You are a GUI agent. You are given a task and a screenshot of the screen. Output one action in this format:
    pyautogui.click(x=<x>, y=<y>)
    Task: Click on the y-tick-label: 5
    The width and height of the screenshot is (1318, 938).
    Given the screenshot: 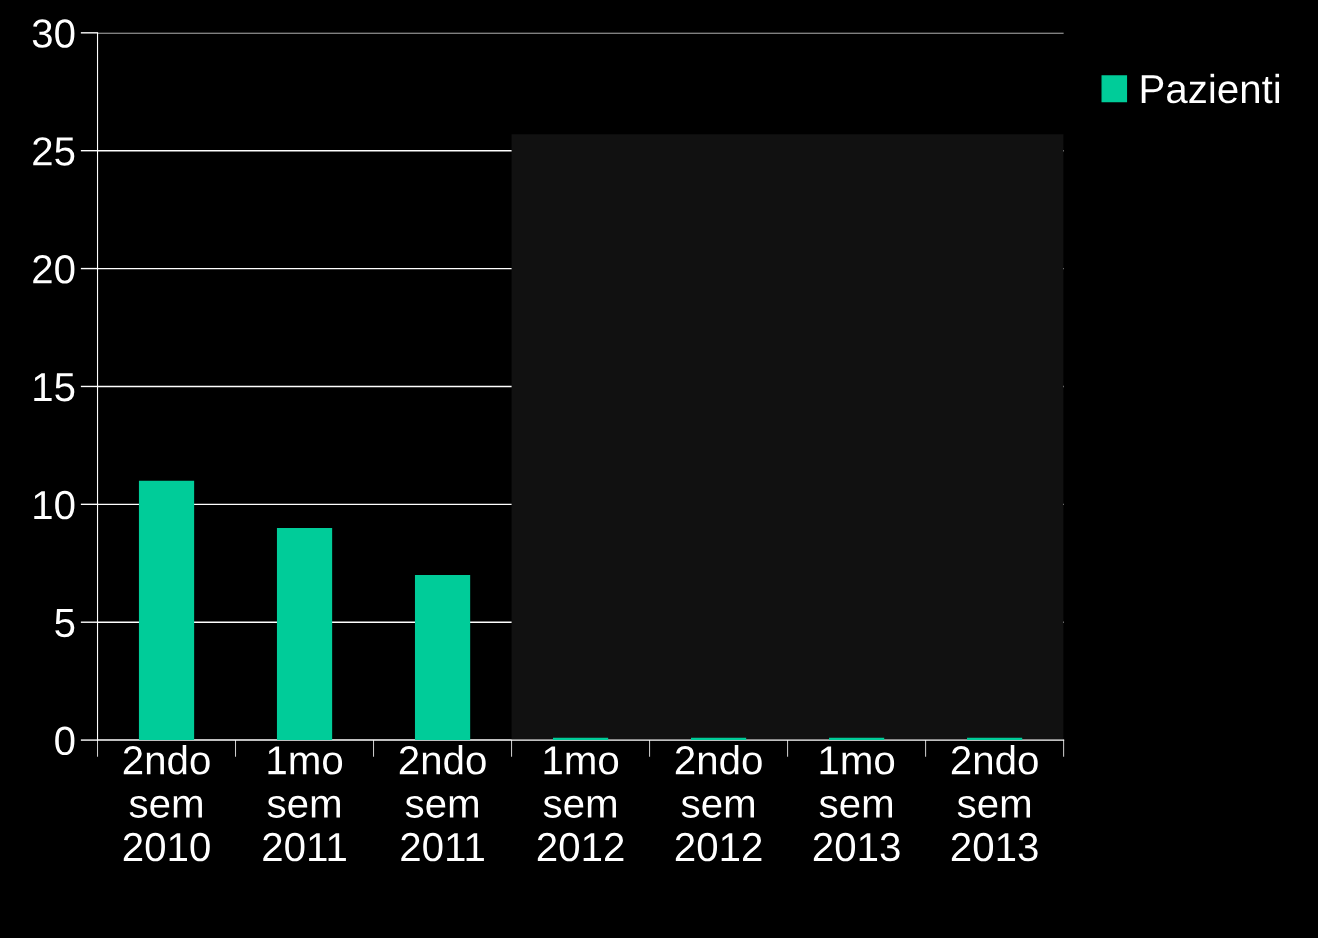 What is the action you would take?
    pyautogui.click(x=65, y=623)
    